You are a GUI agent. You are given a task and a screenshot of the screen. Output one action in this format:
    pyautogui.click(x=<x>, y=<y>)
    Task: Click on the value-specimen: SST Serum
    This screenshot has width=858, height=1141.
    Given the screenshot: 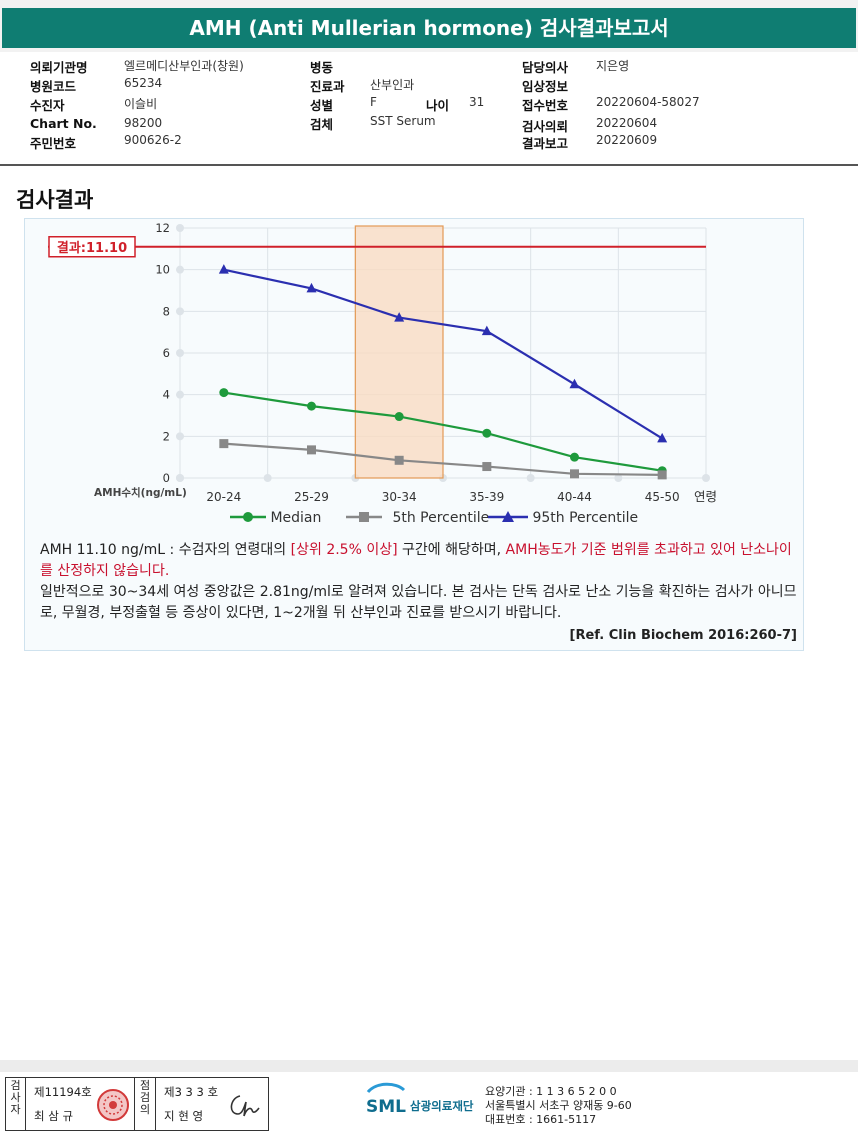 What is the action you would take?
    pyautogui.click(x=403, y=121)
    